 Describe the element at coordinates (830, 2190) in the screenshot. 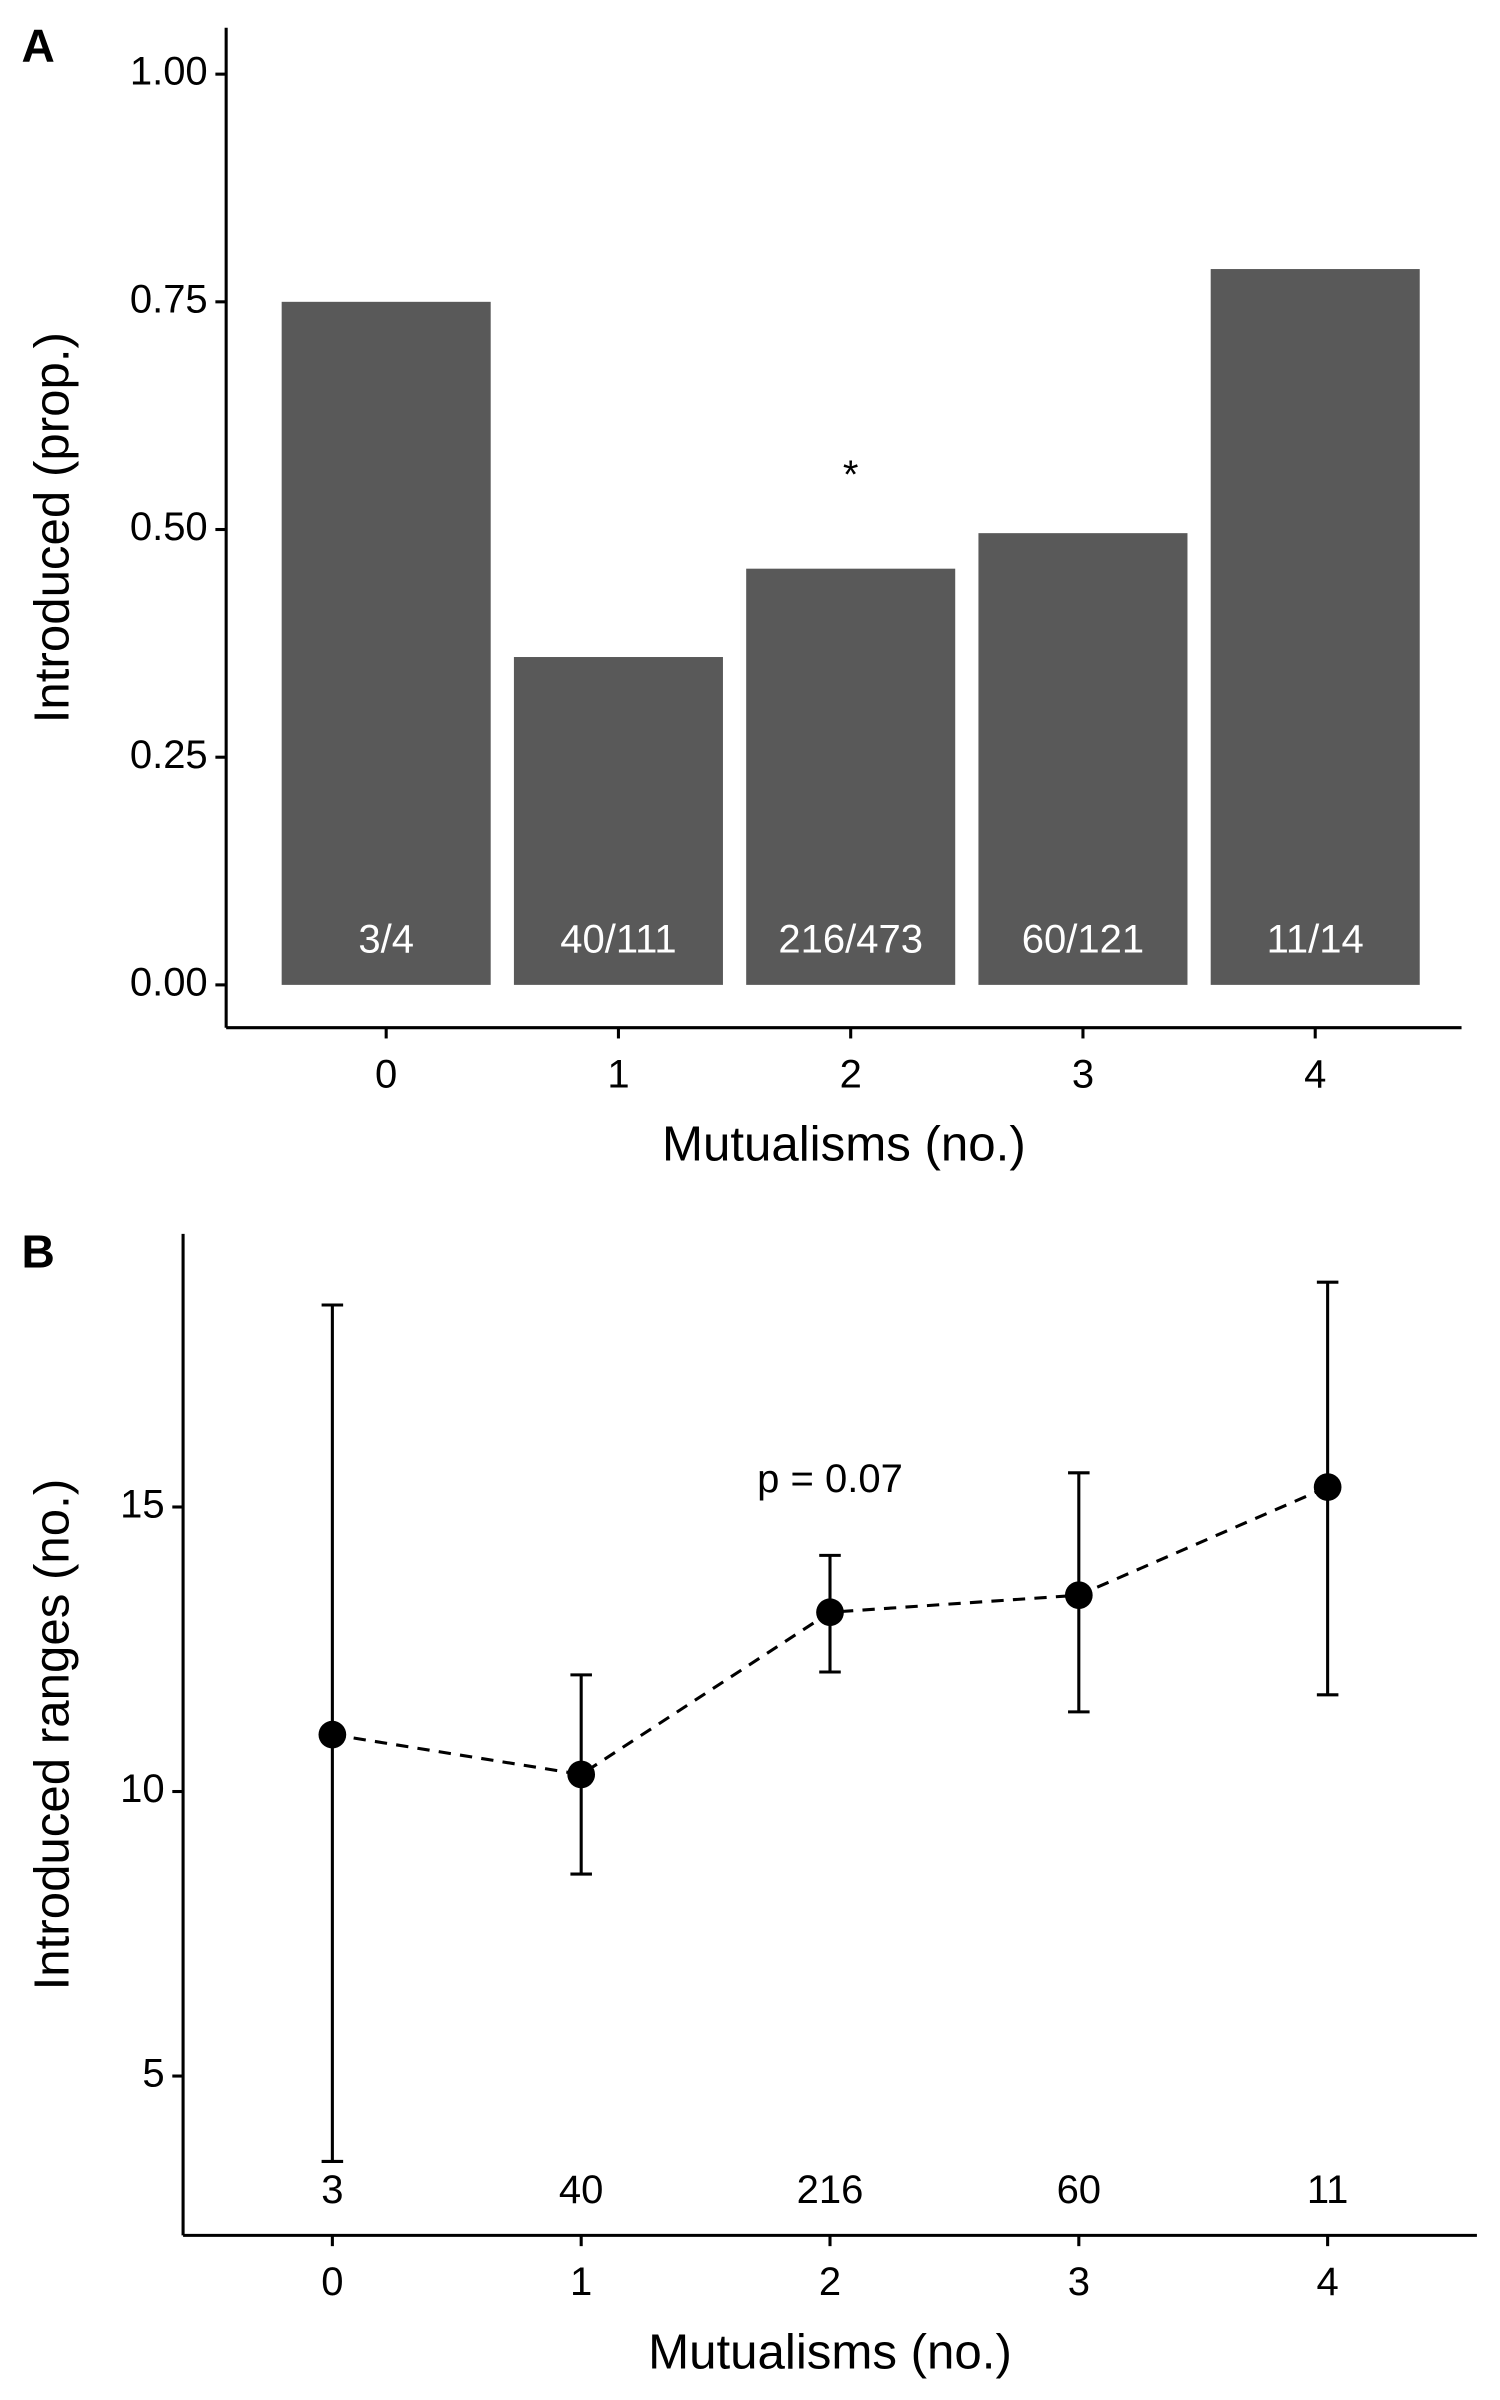

I see `count-label: 216` at that location.